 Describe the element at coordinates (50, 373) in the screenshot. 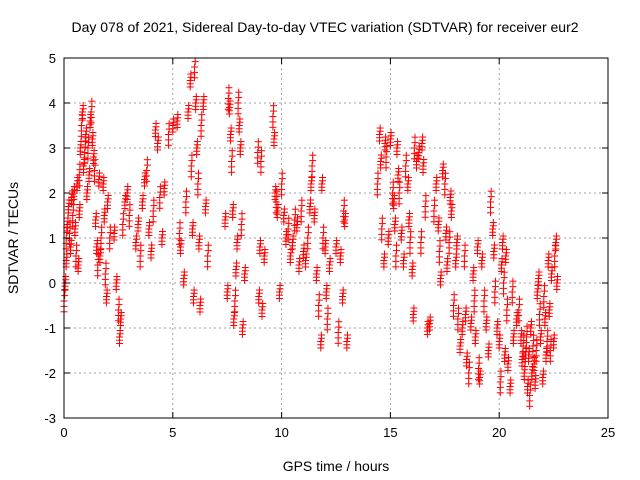

I see `y-tick-label: -2` at that location.